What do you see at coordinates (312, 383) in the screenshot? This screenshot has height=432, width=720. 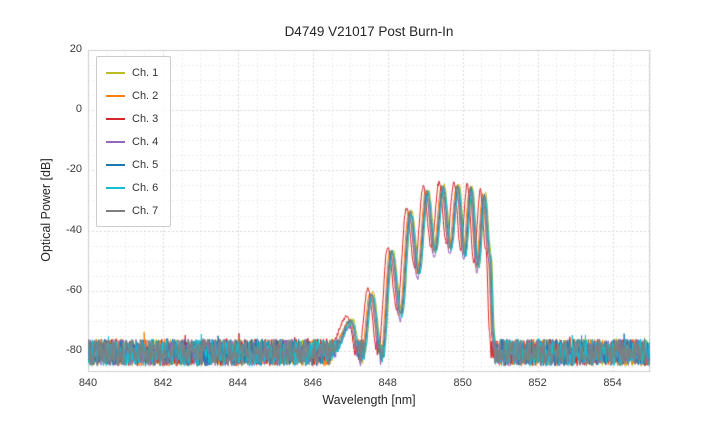 I see `x-tick-label: 846` at bounding box center [312, 383].